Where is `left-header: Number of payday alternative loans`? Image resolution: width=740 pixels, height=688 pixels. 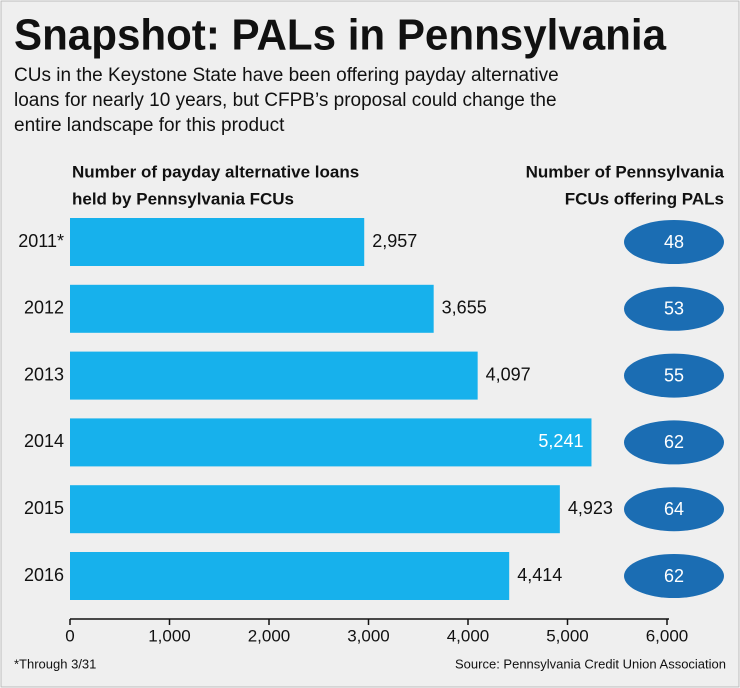
left-header: Number of payday alternative loans is located at coordinates (215, 171).